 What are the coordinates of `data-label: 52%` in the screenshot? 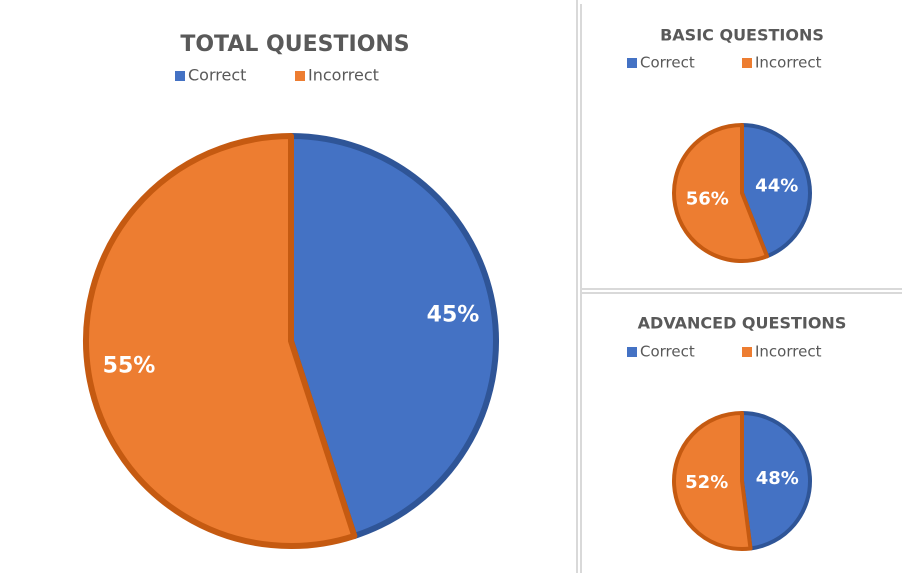 It's located at (706, 482).